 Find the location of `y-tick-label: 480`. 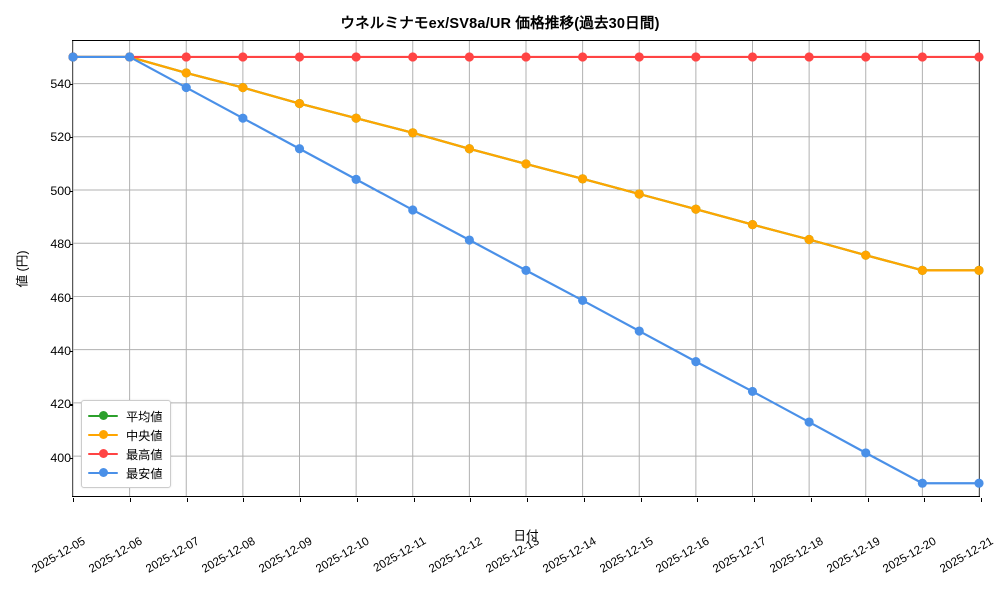

y-tick-label: 480 is located at coordinates (60, 244).